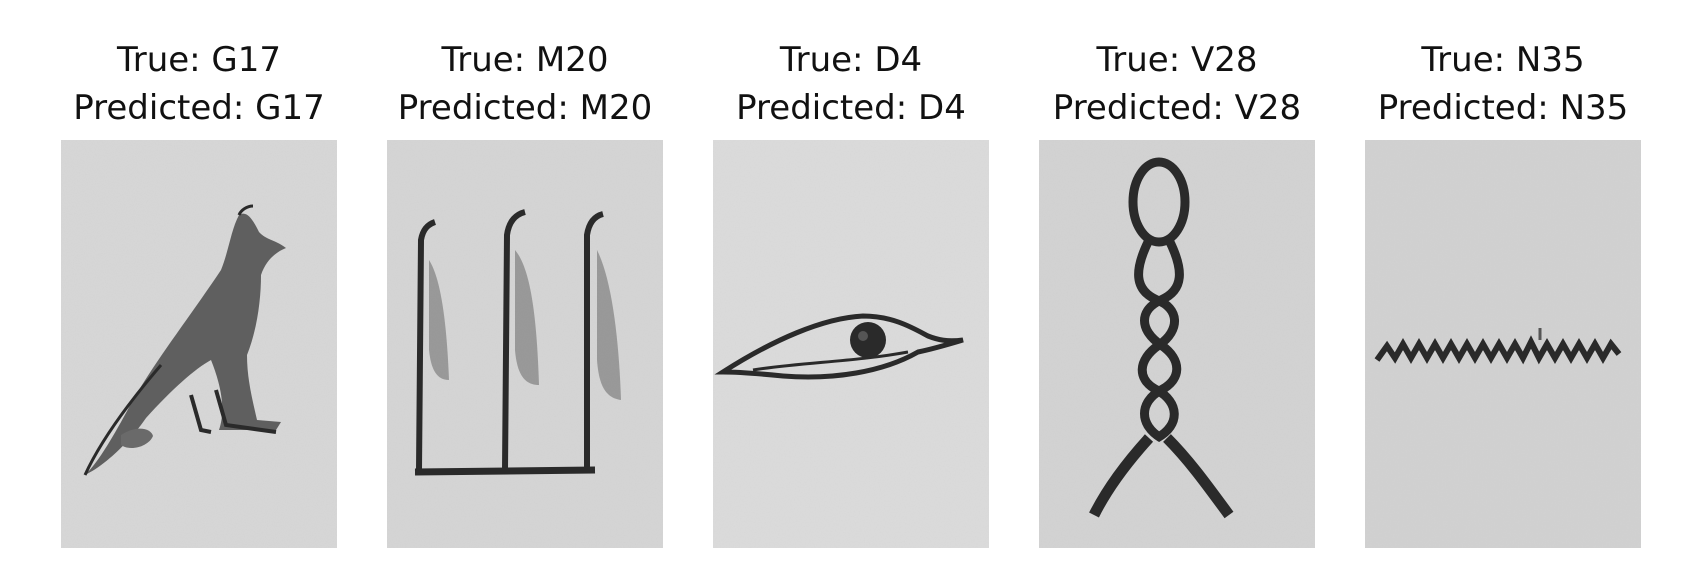 The image size is (1699, 587). Describe the element at coordinates (1177, 60) in the screenshot. I see `true-label: True: V28` at that location.